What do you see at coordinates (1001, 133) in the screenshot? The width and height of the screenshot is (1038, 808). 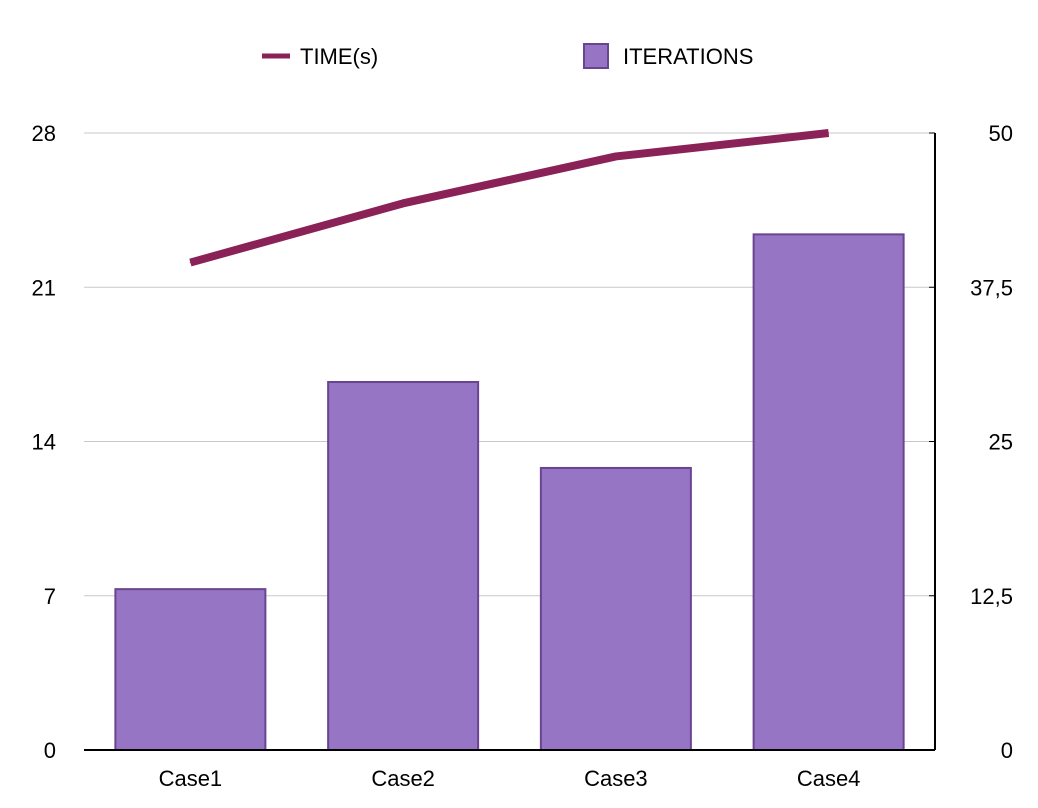 I see `right-tick-label: 50` at bounding box center [1001, 133].